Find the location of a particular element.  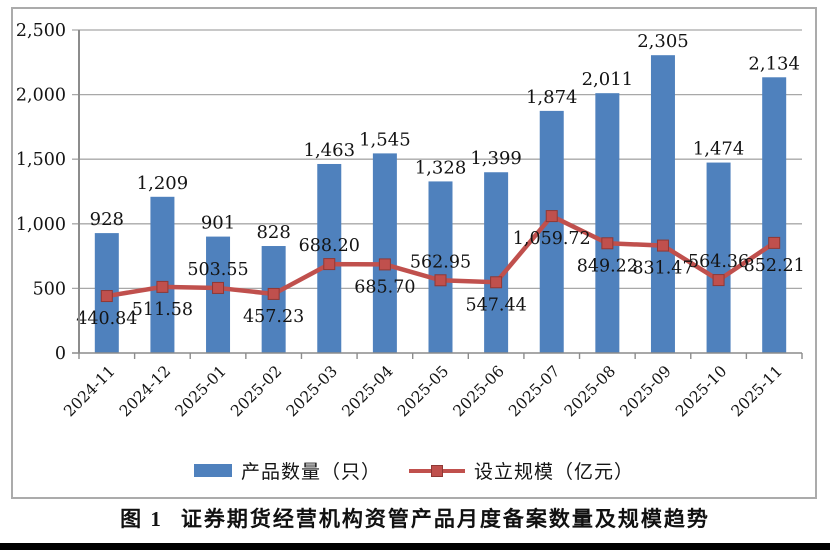

svg-text: 828 is located at coordinates (273, 232).